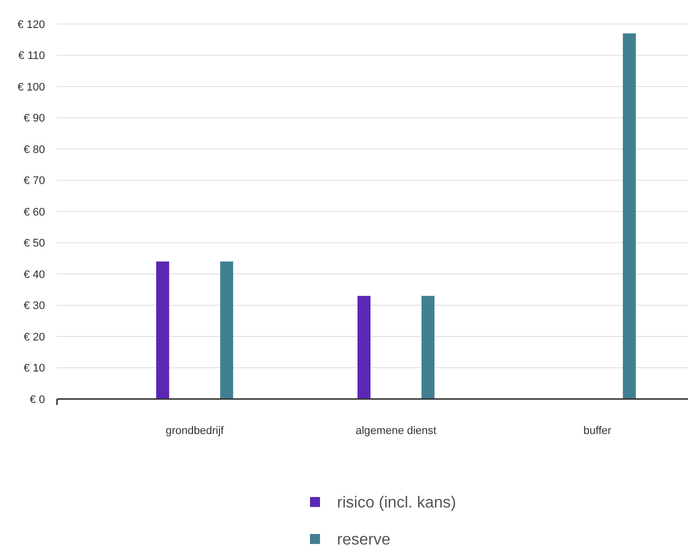  What do you see at coordinates (396, 503) in the screenshot?
I see `legend-label: risico (incl. kans)` at bounding box center [396, 503].